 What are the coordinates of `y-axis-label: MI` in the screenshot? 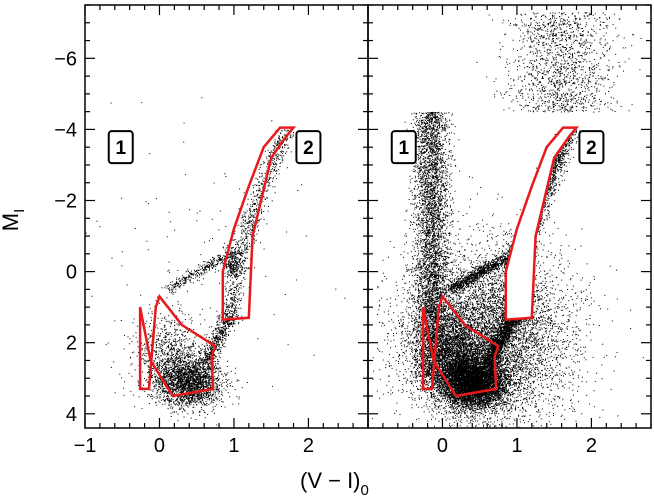 It's located at (14, 220).